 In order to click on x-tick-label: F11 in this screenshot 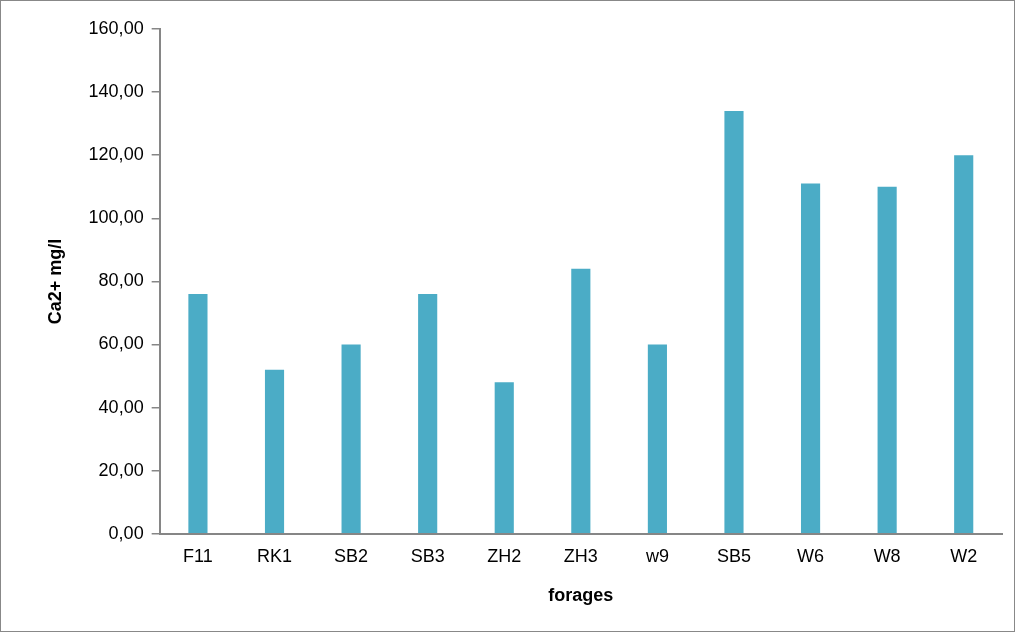, I will do `click(198, 555)`.